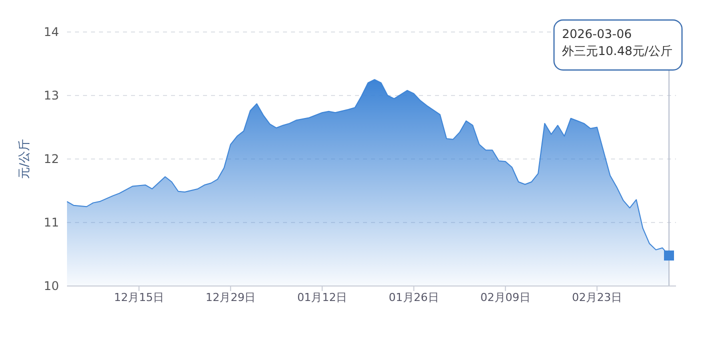 The image size is (701, 344). Describe the element at coordinates (597, 297) in the screenshot. I see `x-tick-label: 02月23日` at that location.